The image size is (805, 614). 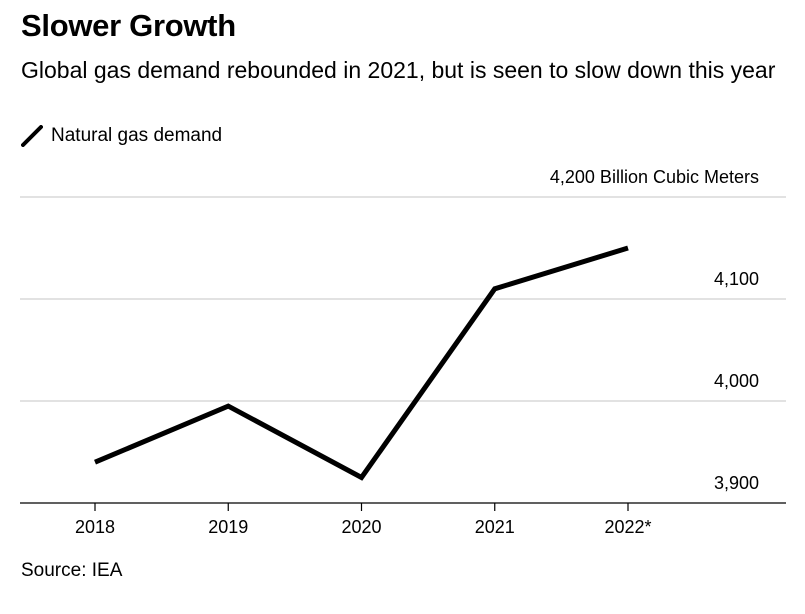 I want to click on x-tick-label: 2018, so click(x=95, y=527).